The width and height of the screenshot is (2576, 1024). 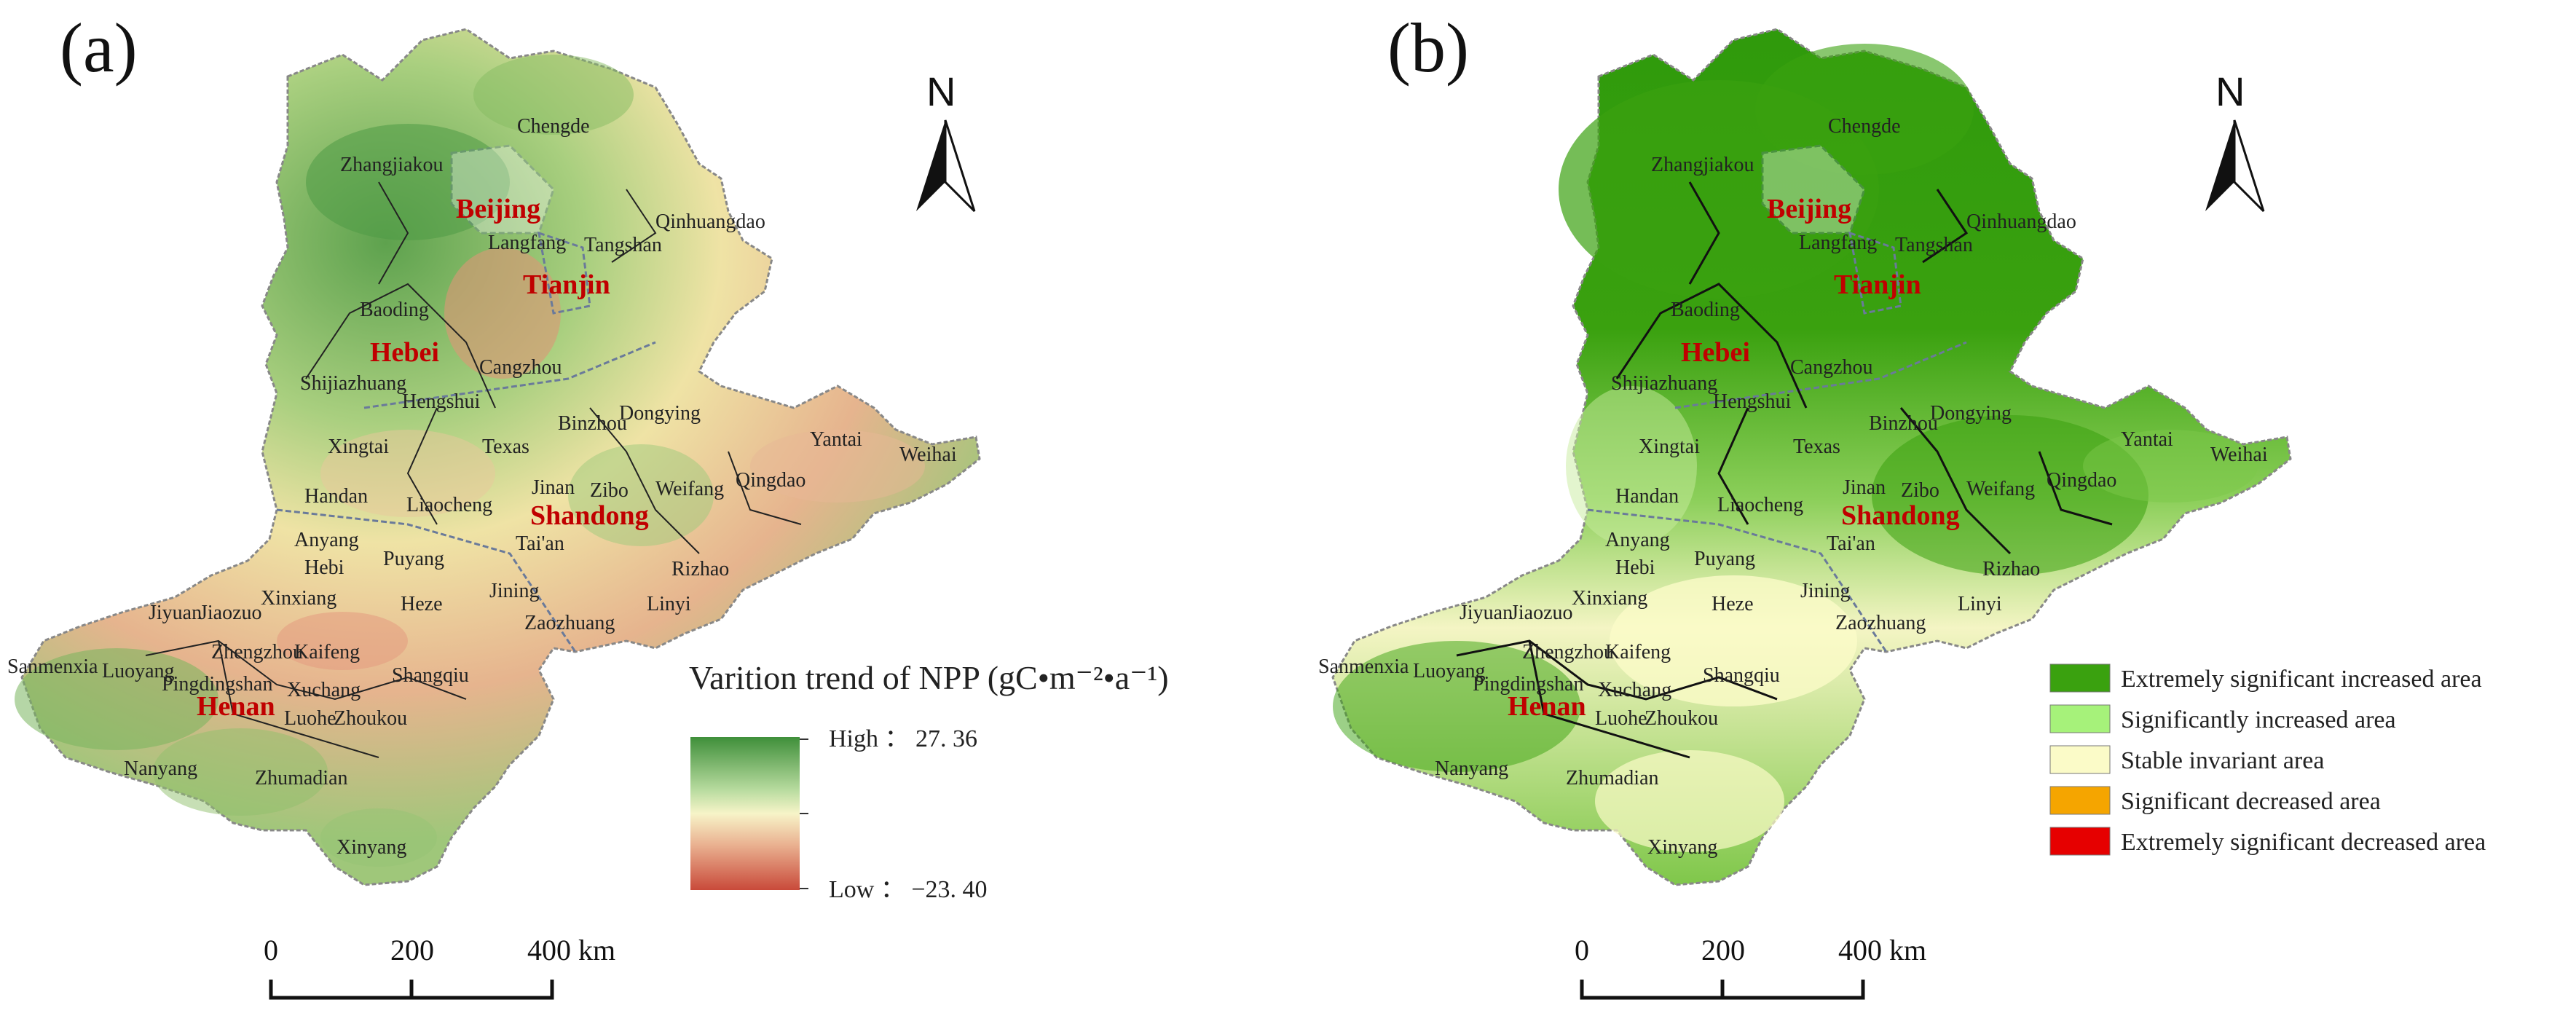 What do you see at coordinates (441, 401) in the screenshot?
I see `city-label: Hengshui` at bounding box center [441, 401].